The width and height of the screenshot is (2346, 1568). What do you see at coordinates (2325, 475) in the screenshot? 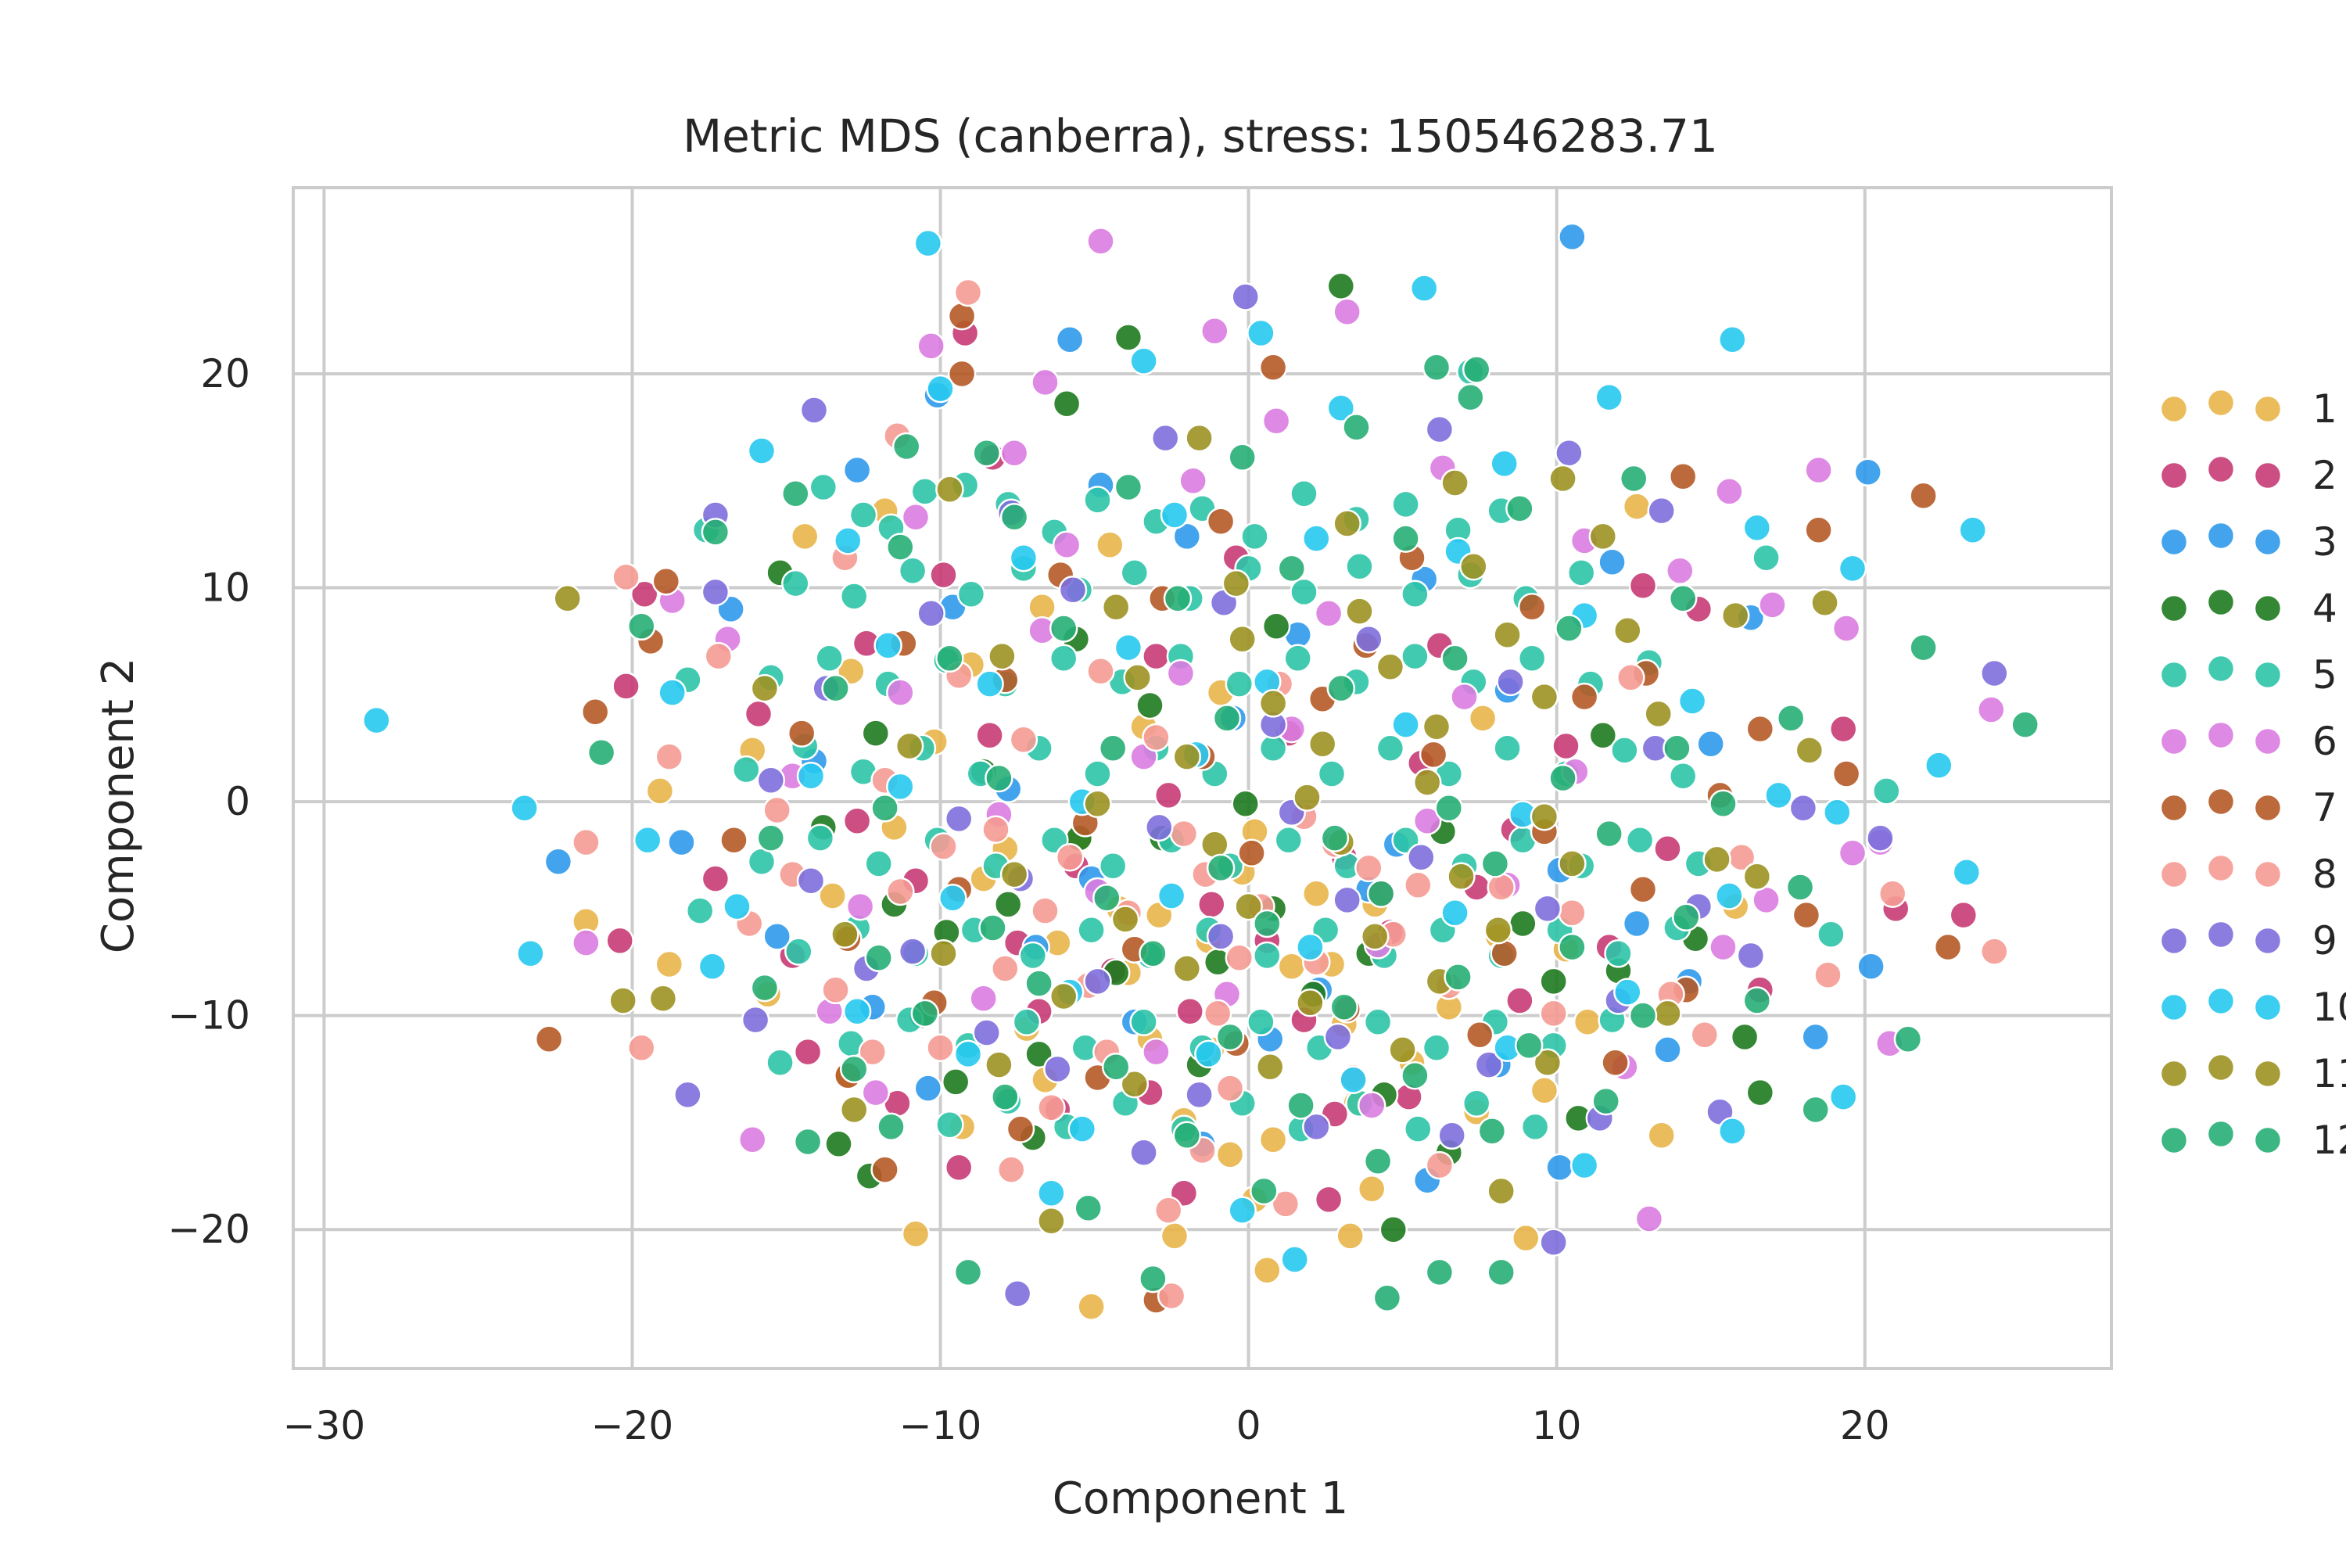
I see `legend-label: 2` at bounding box center [2325, 475].